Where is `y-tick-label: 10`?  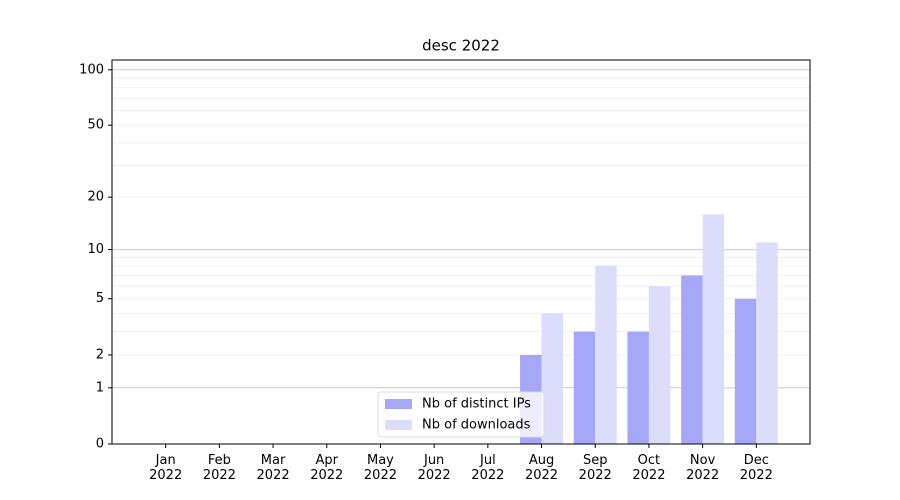
y-tick-label: 10 is located at coordinates (95, 249).